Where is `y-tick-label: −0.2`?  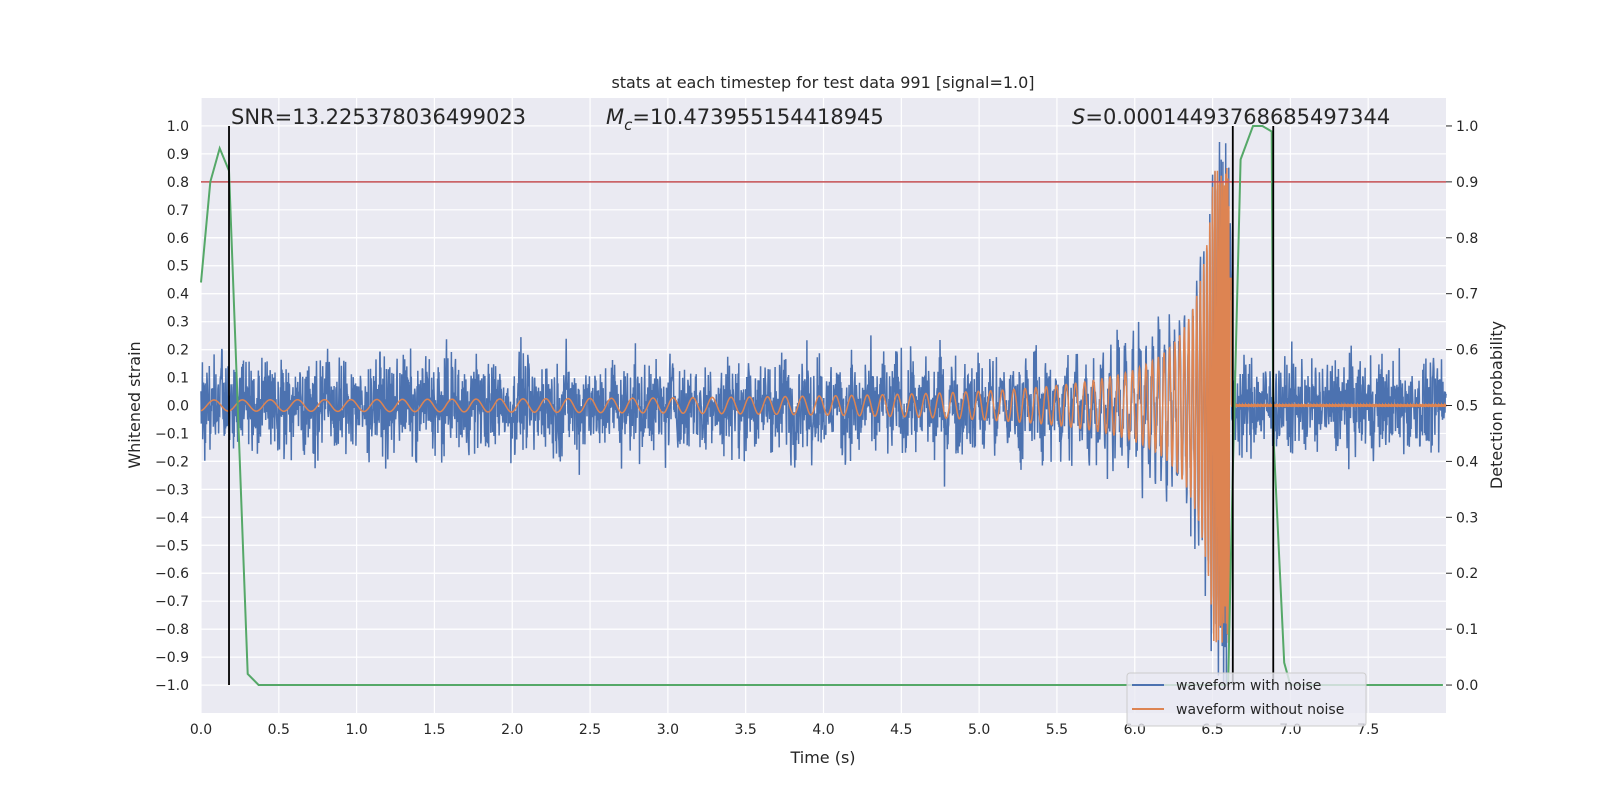
y-tick-label: −0.2 is located at coordinates (172, 462).